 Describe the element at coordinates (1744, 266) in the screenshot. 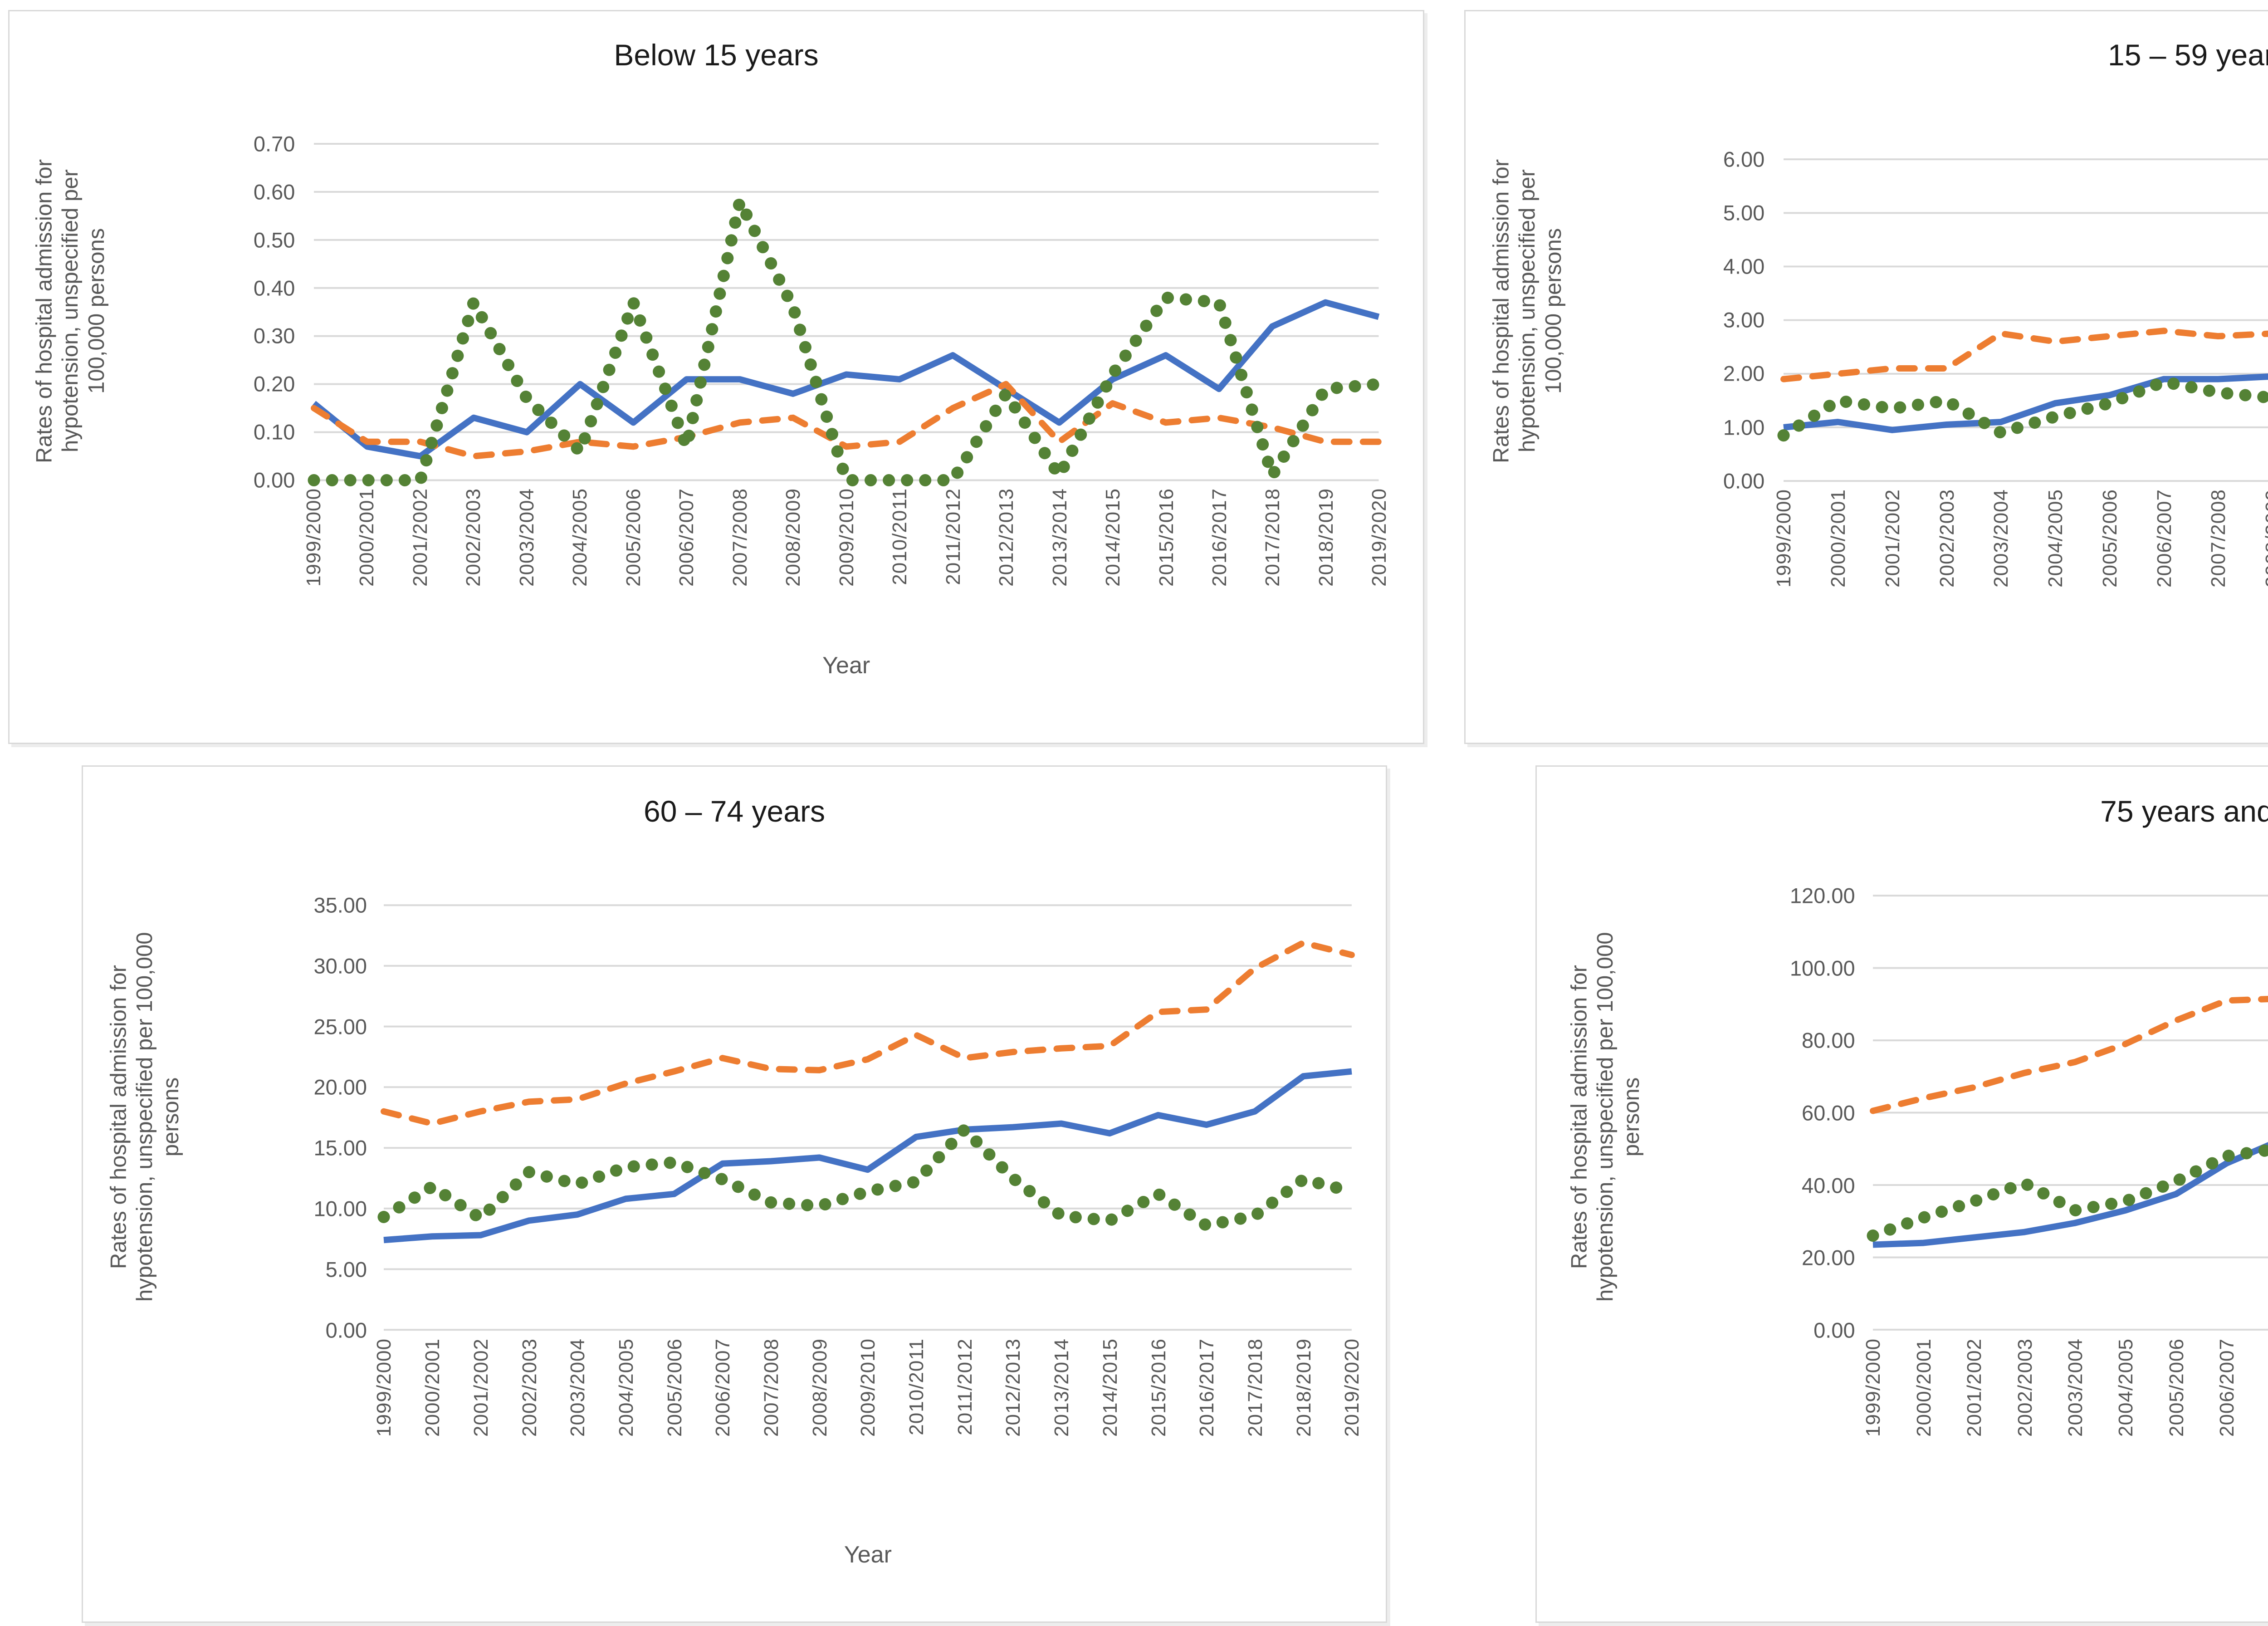

I see `y-tick-label: 4.00` at that location.